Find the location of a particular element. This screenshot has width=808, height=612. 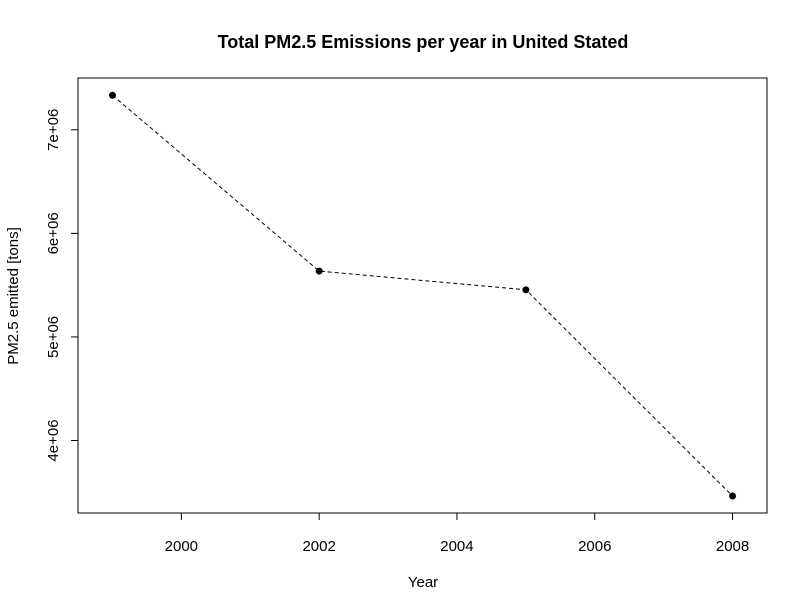

x-tick-label-3: 2006 is located at coordinates (594, 546).